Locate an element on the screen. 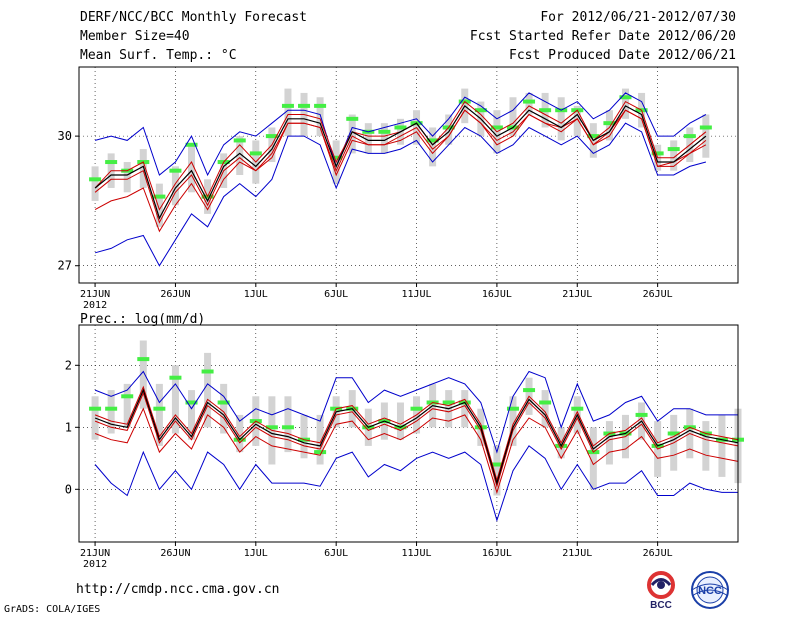 The image size is (800, 618). precip-title: Prec.: log(mm/d) is located at coordinates (143, 319).